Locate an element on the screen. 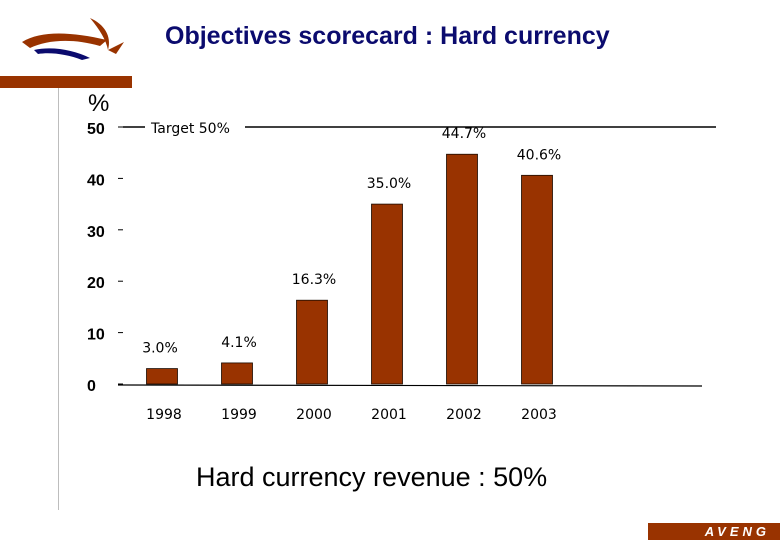 The width and height of the screenshot is (780, 540). x-tick-label: 2001 is located at coordinates (389, 415).